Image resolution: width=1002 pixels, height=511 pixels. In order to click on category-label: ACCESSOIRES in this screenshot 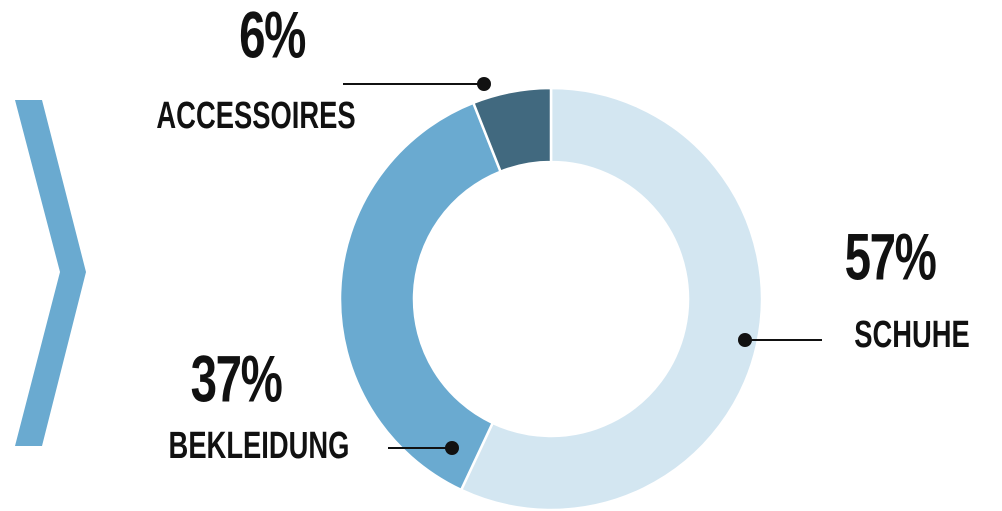, I will do `click(255, 116)`.